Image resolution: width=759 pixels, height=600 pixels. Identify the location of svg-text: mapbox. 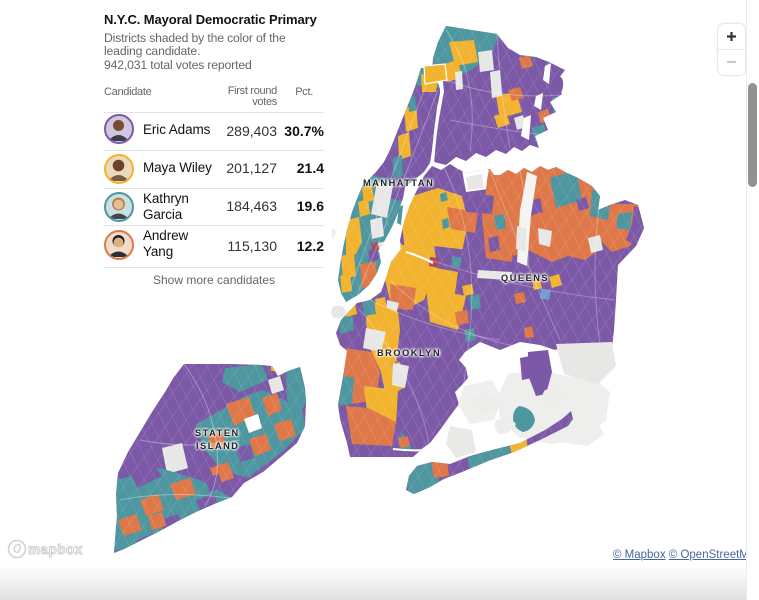
(55, 549).